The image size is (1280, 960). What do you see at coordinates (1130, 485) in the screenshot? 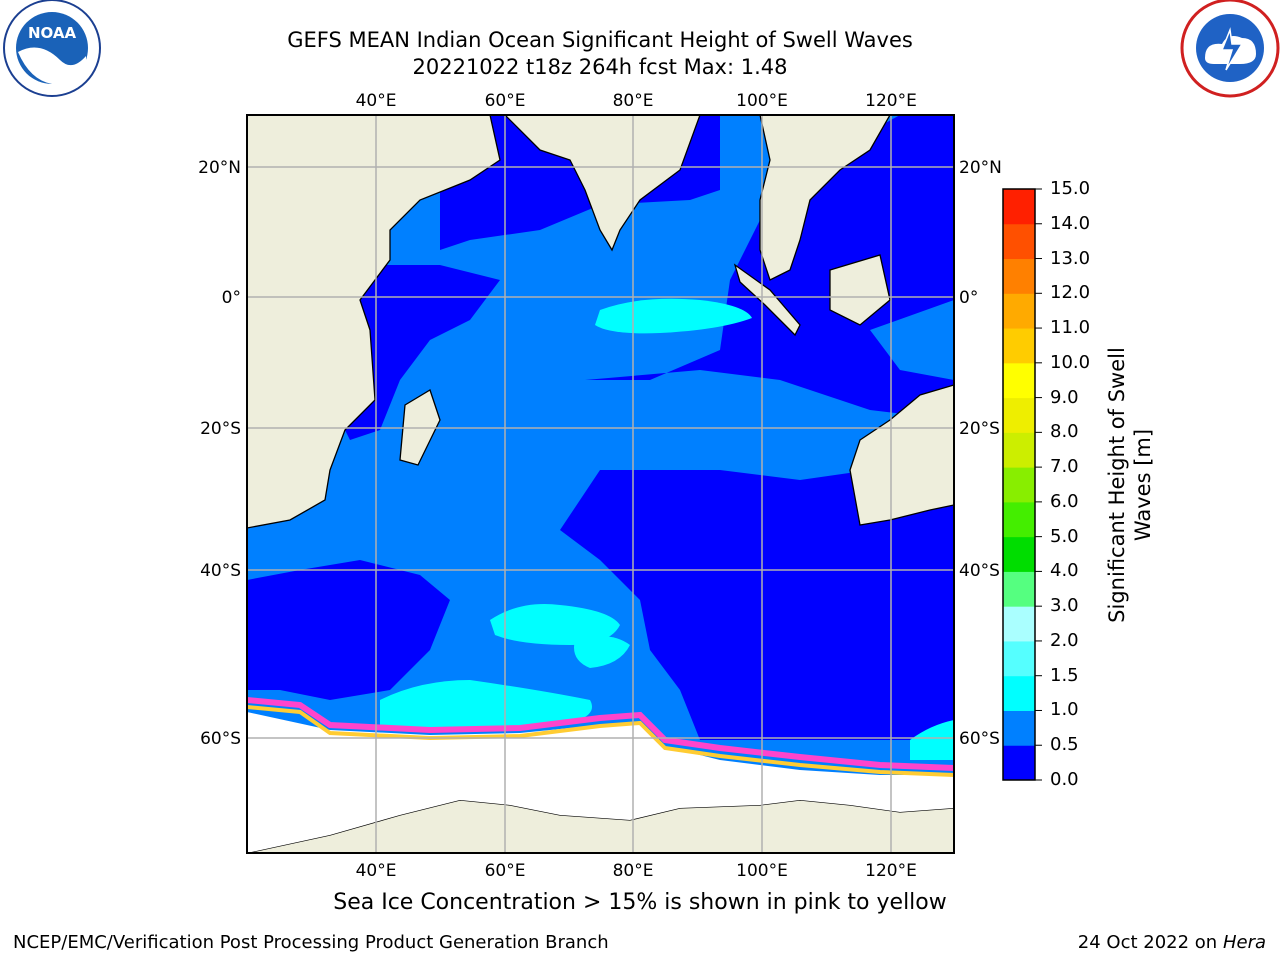
I see `colorbar-title: Significant Height of Swell Waves [m]` at bounding box center [1130, 485].